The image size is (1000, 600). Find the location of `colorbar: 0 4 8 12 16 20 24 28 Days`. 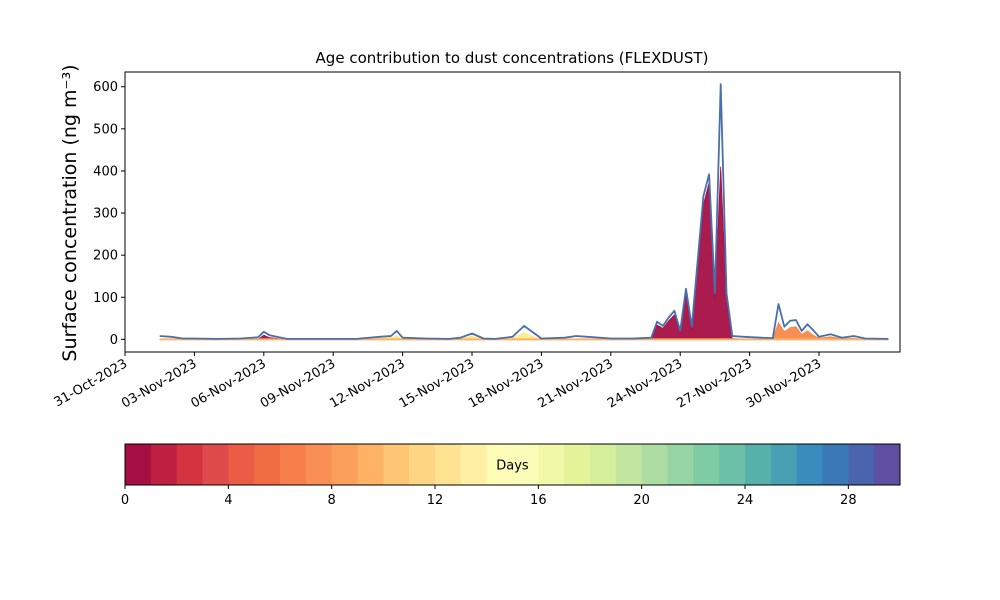

colorbar: 0 4 8 12 16 20 24 28 Days is located at coordinates (511, 475).